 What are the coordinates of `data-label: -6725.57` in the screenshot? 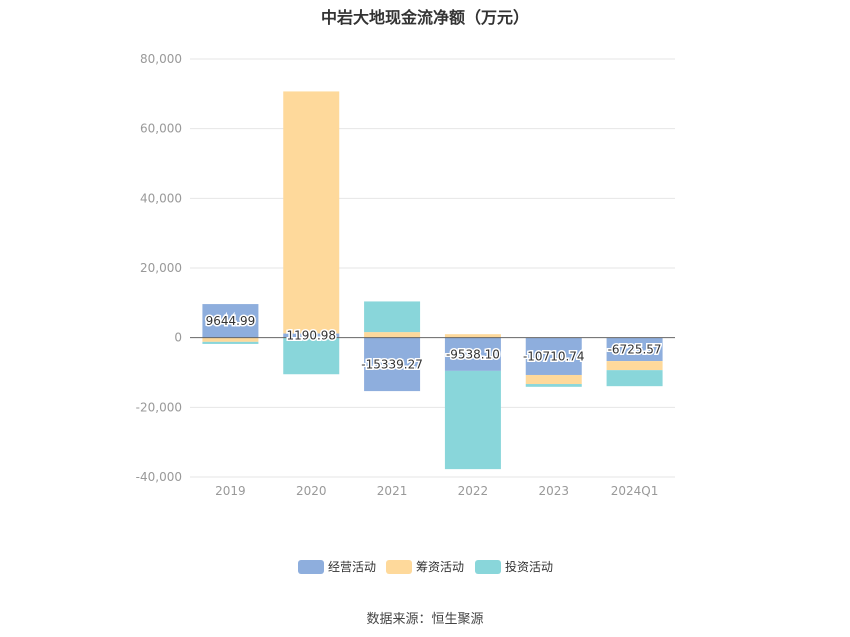 It's located at (635, 349).